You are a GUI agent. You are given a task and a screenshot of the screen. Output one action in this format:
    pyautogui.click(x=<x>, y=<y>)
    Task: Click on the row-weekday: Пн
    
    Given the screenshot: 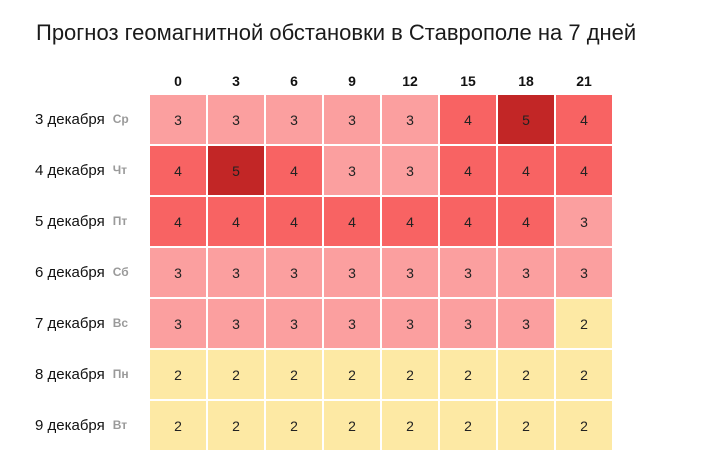 What is the action you would take?
    pyautogui.click(x=120, y=374)
    